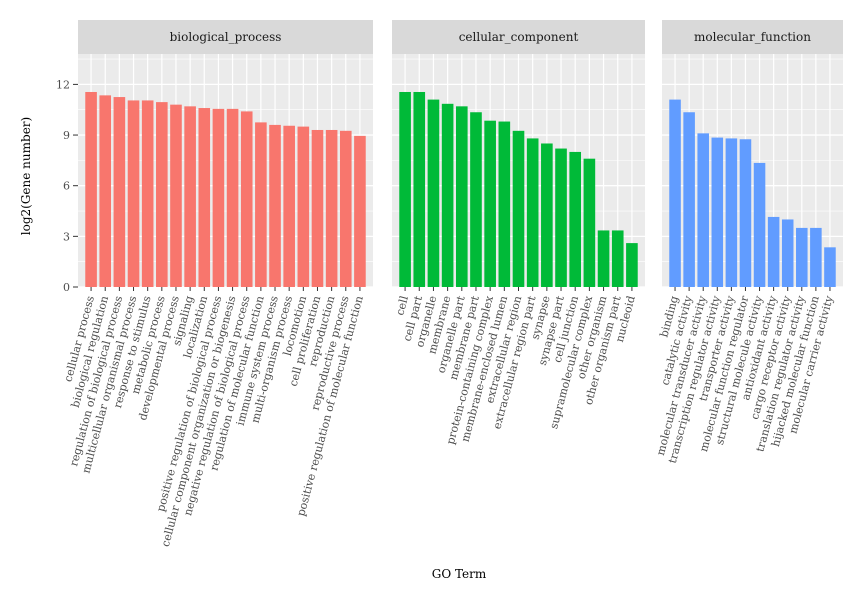 This screenshot has height=602, width=860. Describe the element at coordinates (459, 574) in the screenshot. I see `x-axis-title: GO Term` at that location.